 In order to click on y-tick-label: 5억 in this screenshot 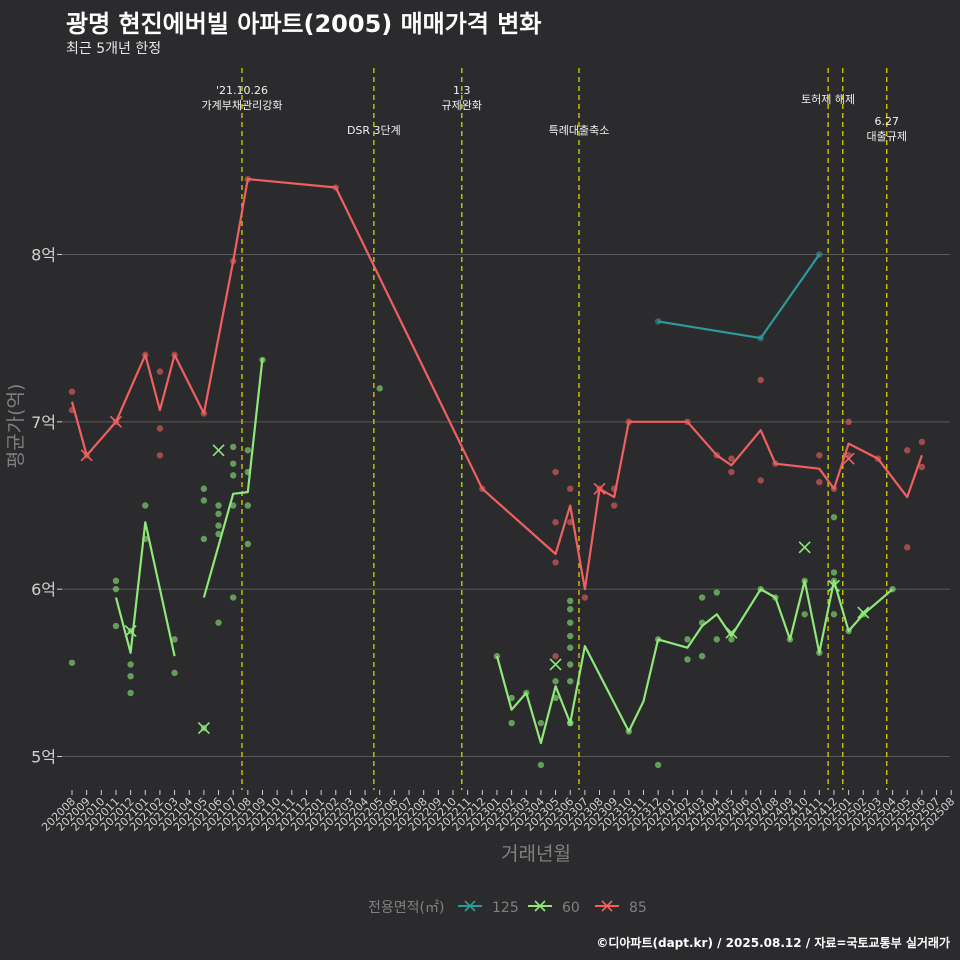, I will do `click(43, 757)`.